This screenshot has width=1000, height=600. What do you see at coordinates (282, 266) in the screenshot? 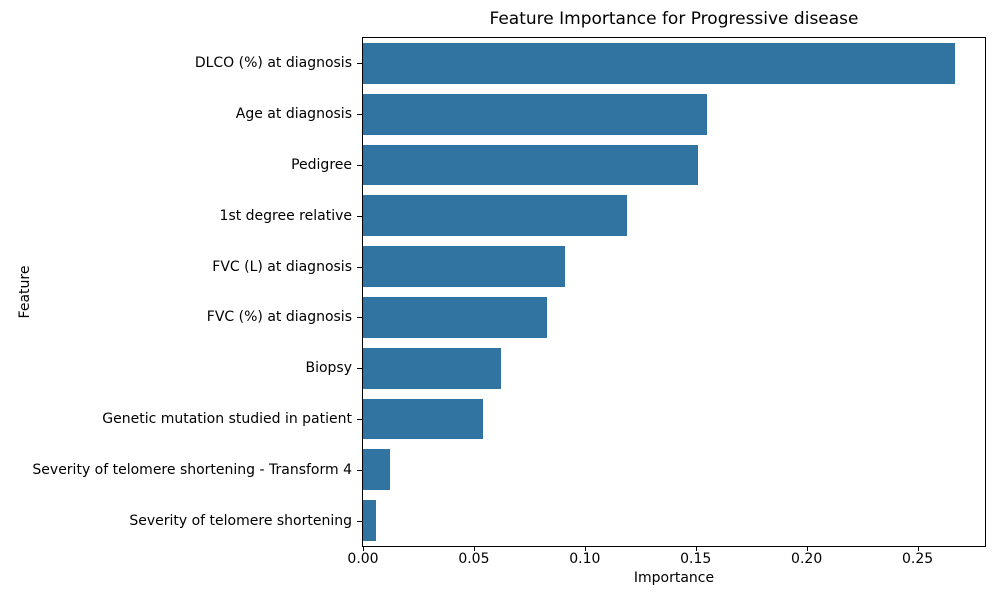
I see `y-tick-label: FVC (L) at diagnosis` at bounding box center [282, 266].